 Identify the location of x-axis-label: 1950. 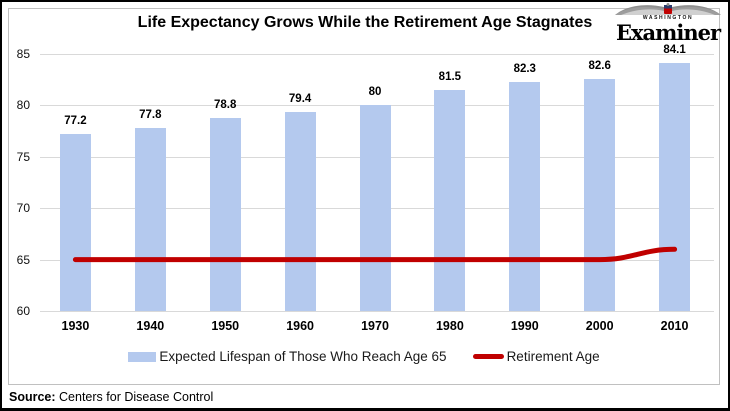
(225, 326).